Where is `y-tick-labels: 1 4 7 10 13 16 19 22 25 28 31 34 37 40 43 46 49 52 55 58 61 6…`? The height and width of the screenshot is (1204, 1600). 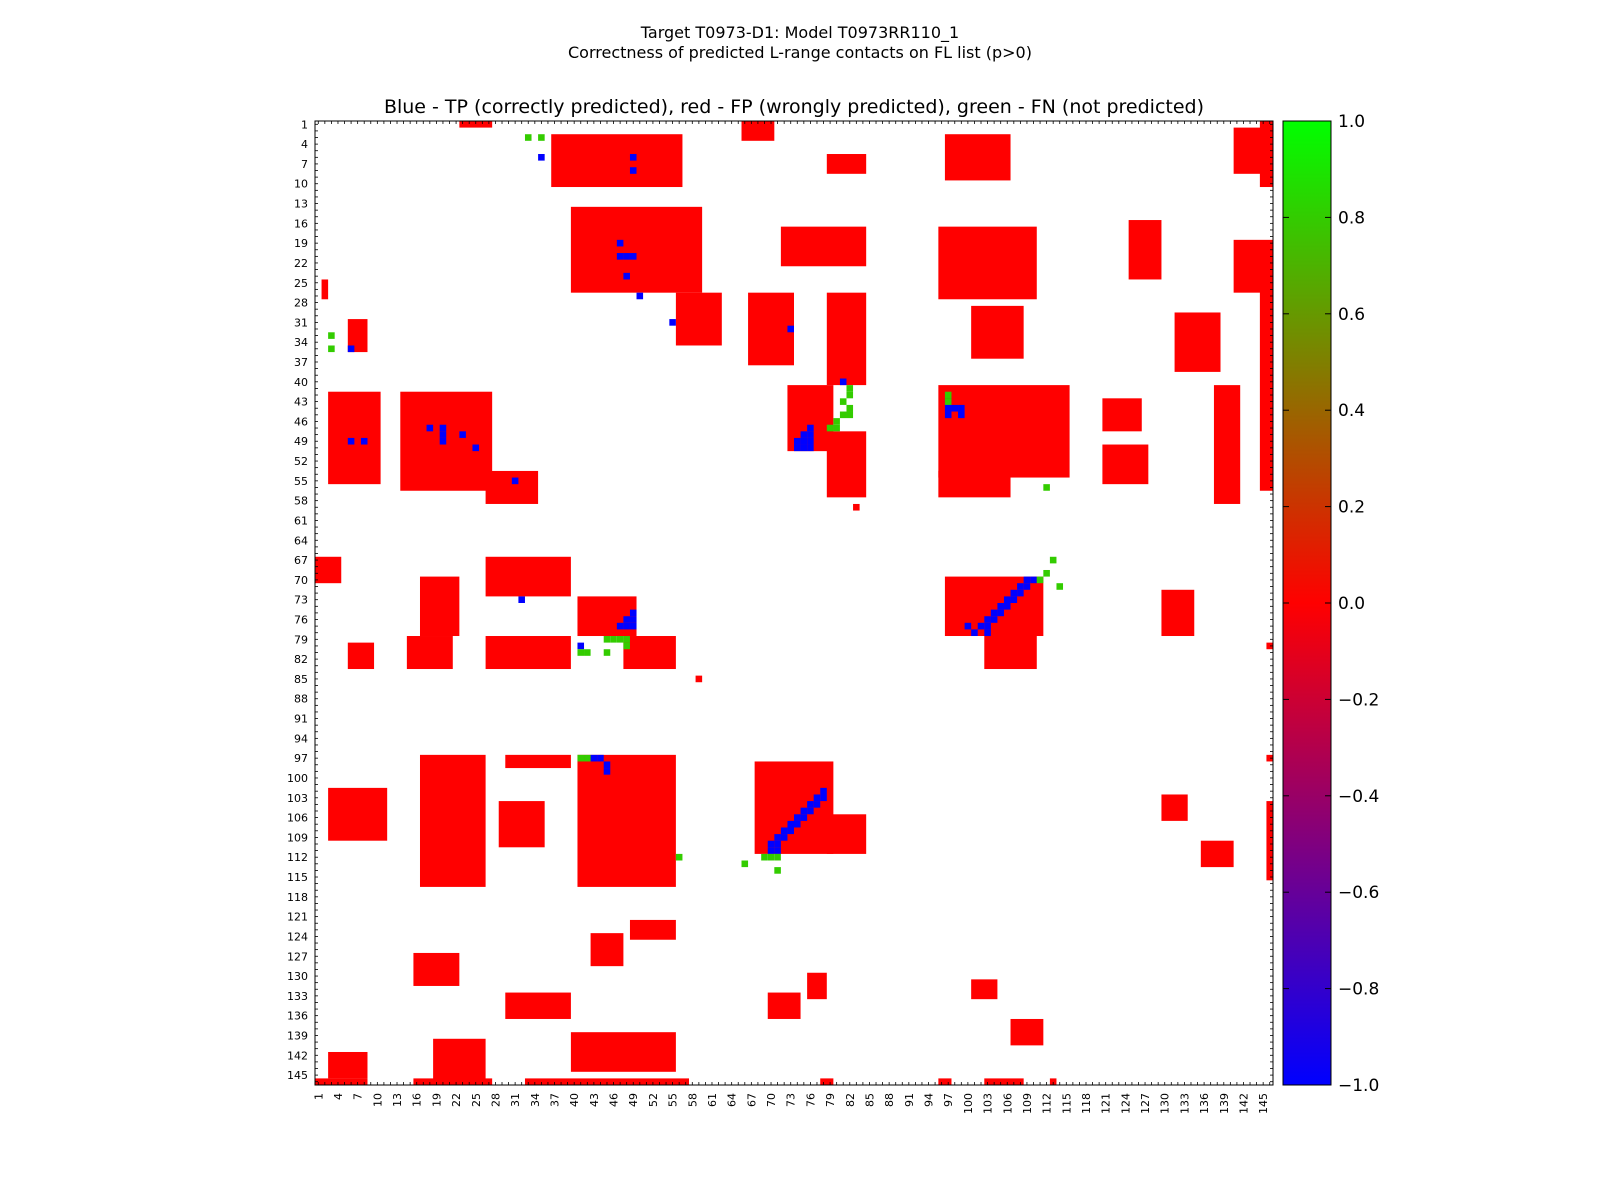
y-tick-labels: 1 4 7 10 13 16 19 22 25 28 31 34 37 40 43 46 49 52 55 58 61 6… is located at coordinates (297, 600).